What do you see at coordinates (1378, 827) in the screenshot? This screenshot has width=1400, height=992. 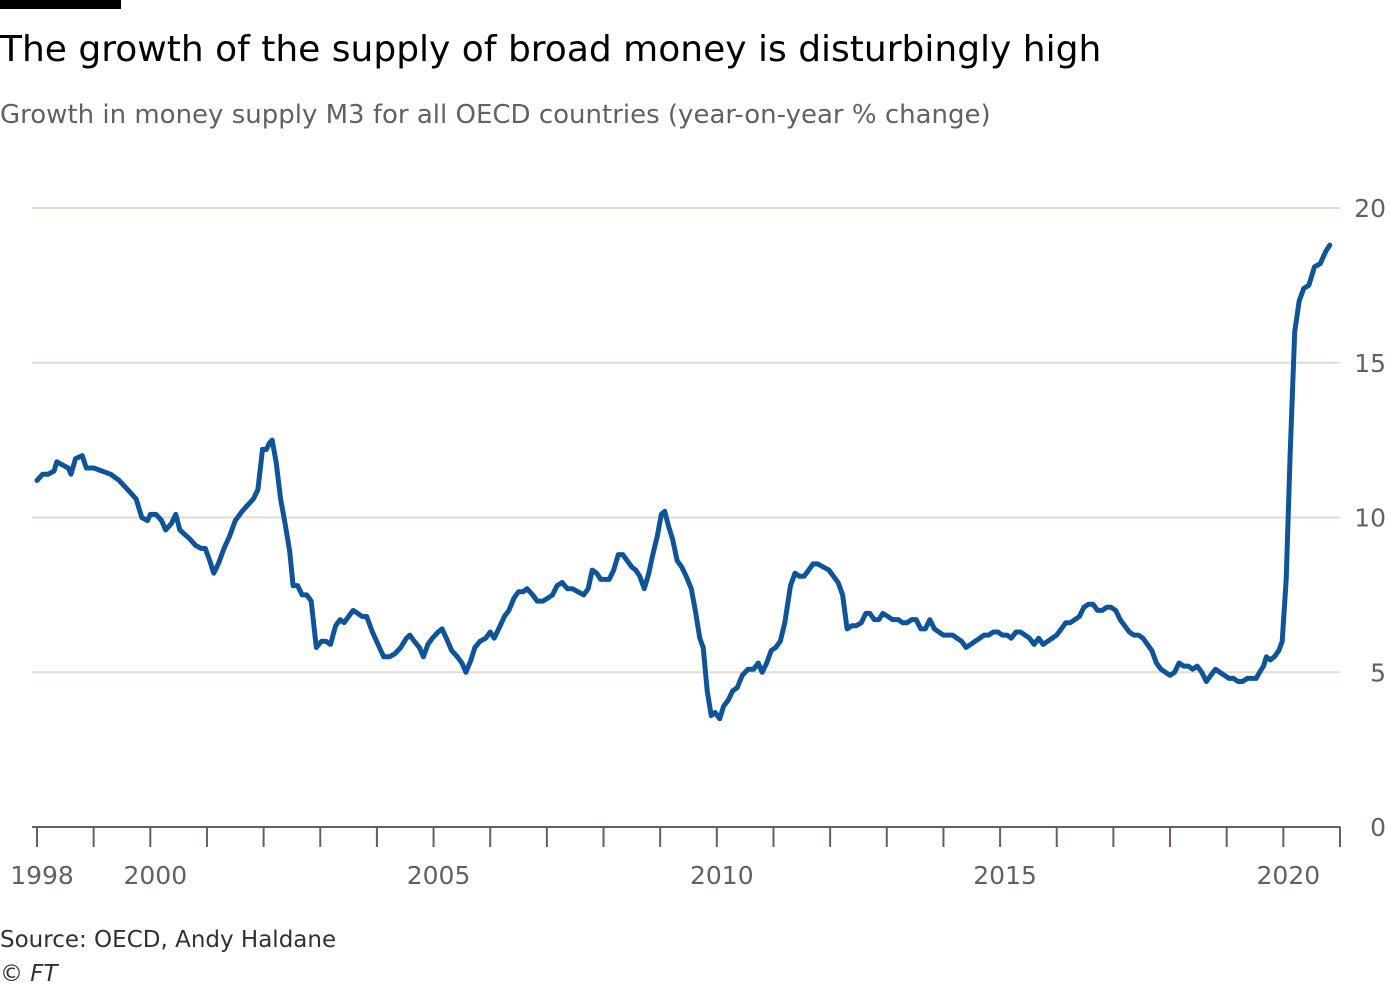 I see `y-tick-label: 0` at bounding box center [1378, 827].